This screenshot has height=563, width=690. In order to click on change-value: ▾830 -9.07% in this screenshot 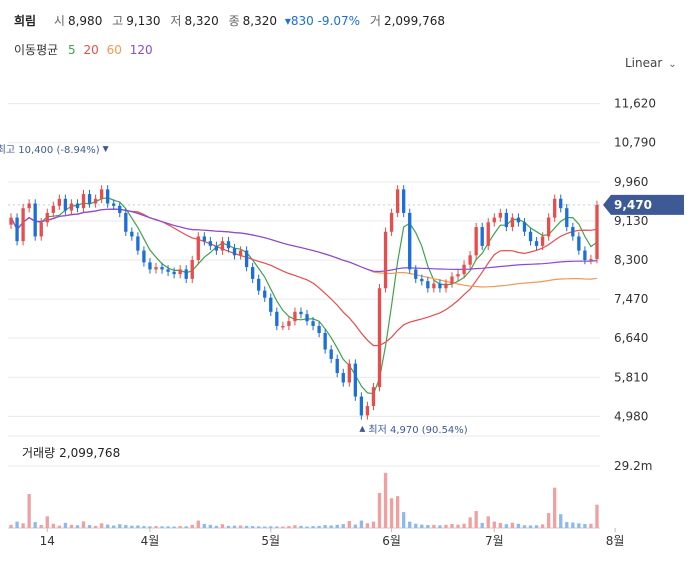, I will do `click(322, 21)`.